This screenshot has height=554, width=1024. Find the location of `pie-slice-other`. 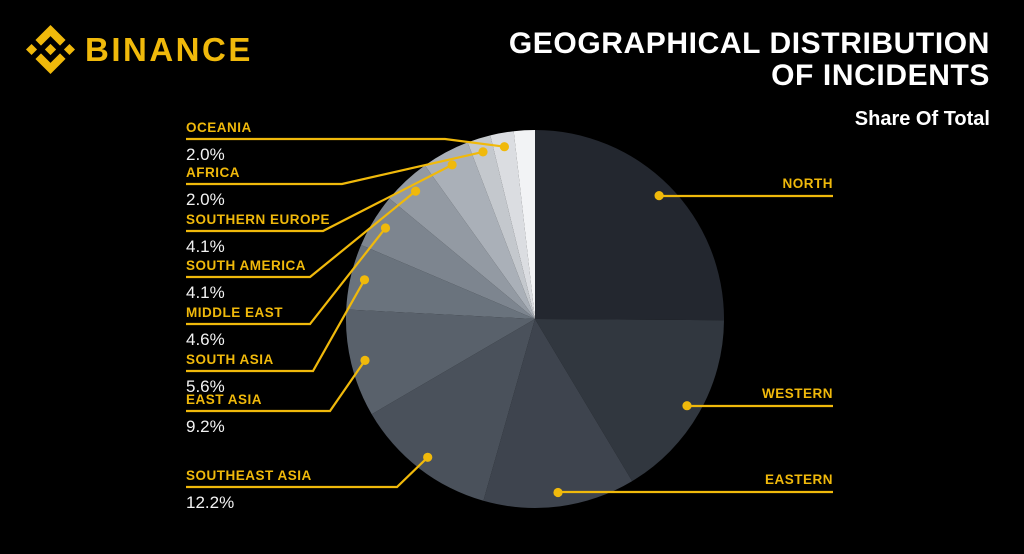

pie-slice-other is located at coordinates (524, 224).